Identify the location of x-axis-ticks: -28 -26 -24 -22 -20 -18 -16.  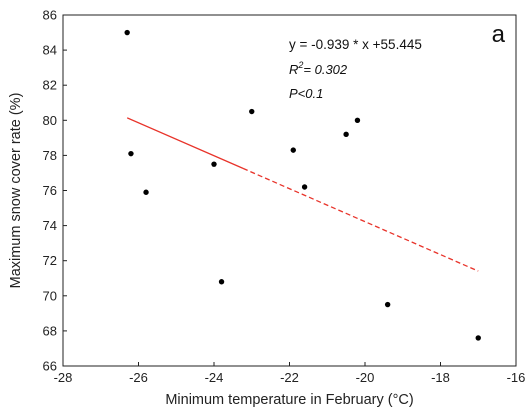
(290, 373).